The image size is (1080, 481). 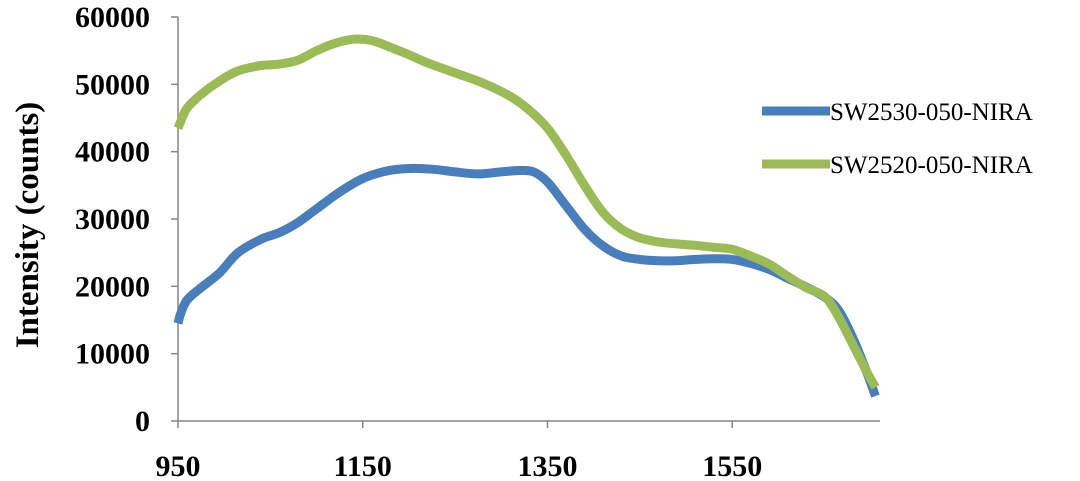 What do you see at coordinates (112, 84) in the screenshot?
I see `y-tick-label: 50000` at bounding box center [112, 84].